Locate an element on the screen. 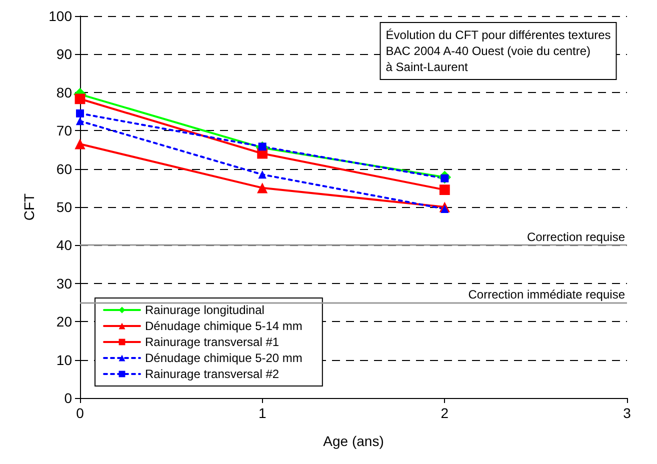  legend-label: Dénudage chimique 5-20 mm is located at coordinates (223, 358).